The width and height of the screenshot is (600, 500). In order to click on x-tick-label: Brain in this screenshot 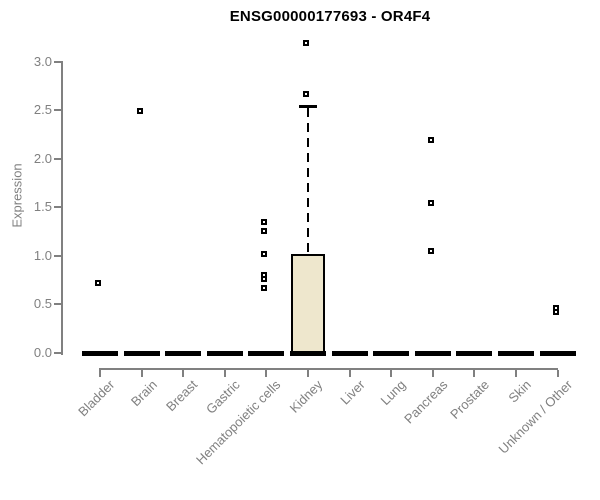, I will do `click(143, 393)`.